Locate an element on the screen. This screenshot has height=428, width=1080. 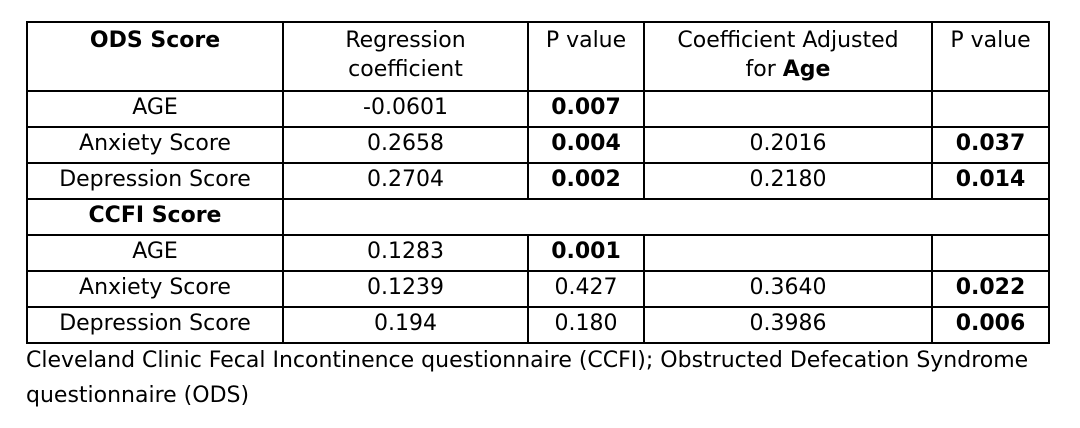
header-regression-coefficient: Regression coefficient is located at coordinates (405, 56).